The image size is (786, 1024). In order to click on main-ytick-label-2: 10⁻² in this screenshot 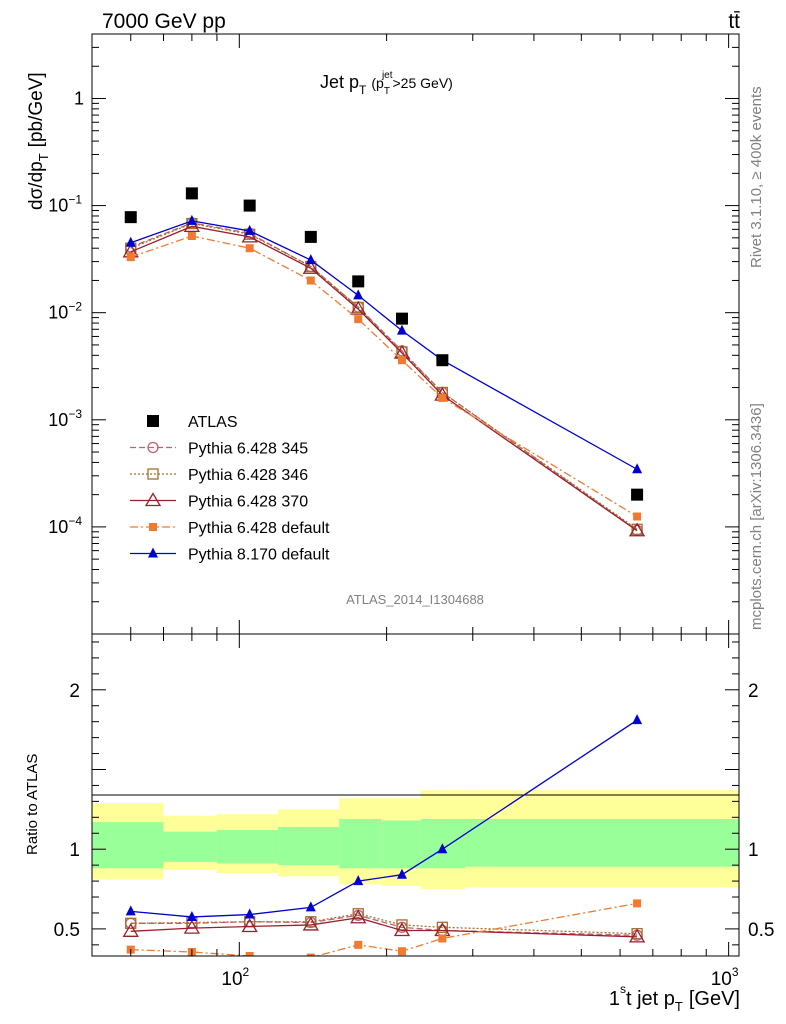, I will do `click(65, 311)`.